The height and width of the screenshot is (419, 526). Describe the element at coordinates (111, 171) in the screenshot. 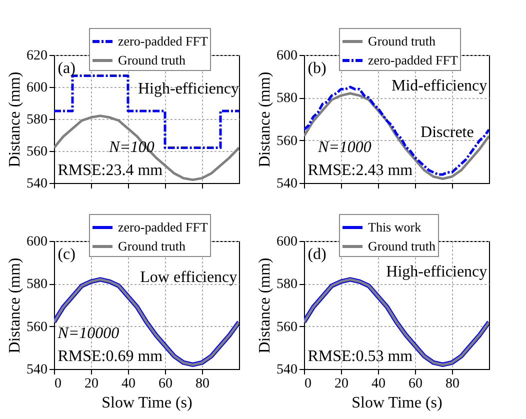

I see `annotation: RMSE:23.4 mm` at that location.